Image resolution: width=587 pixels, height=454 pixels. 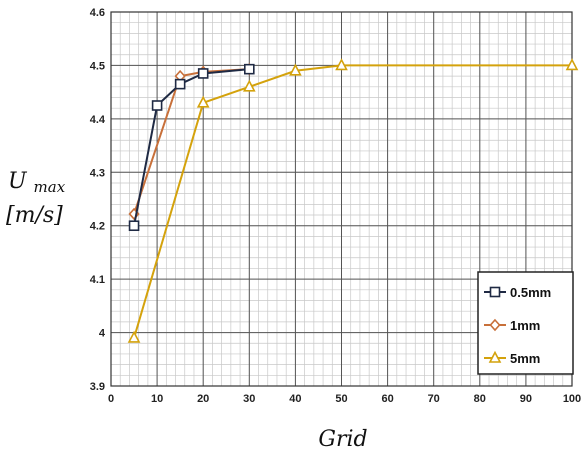 What do you see at coordinates (34, 215) in the screenshot?
I see `y-axis-title-units: [m/s]` at bounding box center [34, 215].